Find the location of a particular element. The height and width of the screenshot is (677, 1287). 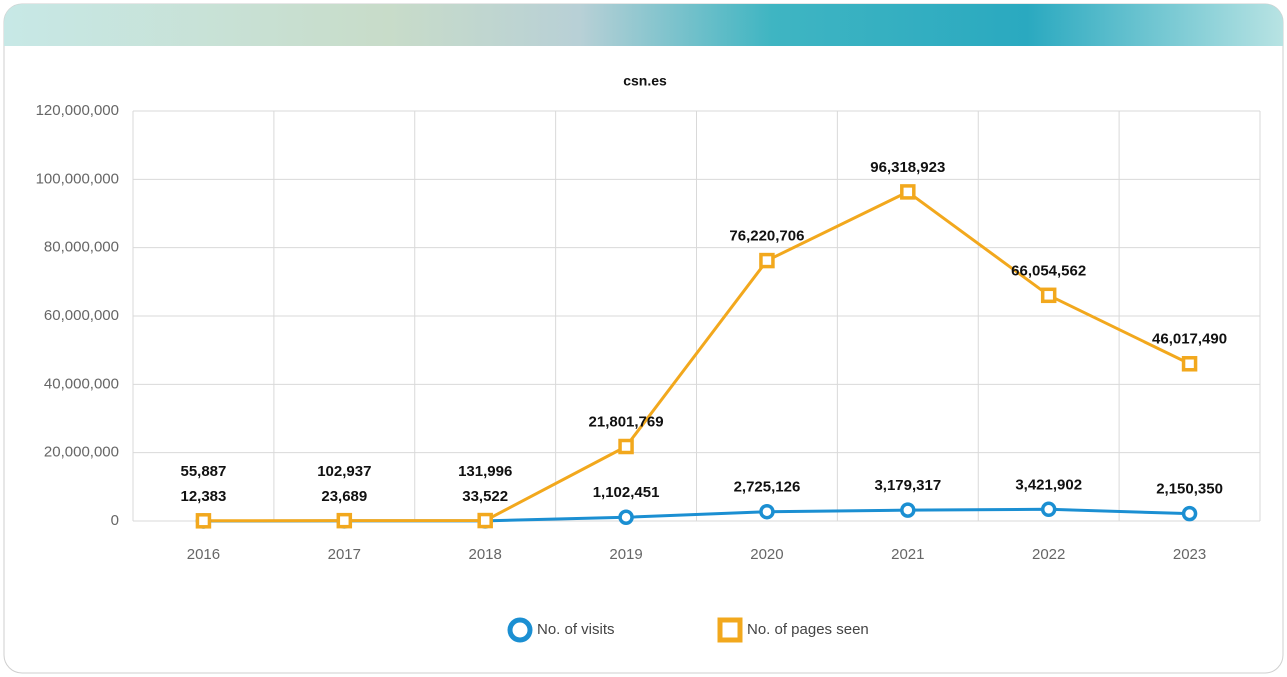

y-tick-label: 120,000,000 is located at coordinates (77, 110).